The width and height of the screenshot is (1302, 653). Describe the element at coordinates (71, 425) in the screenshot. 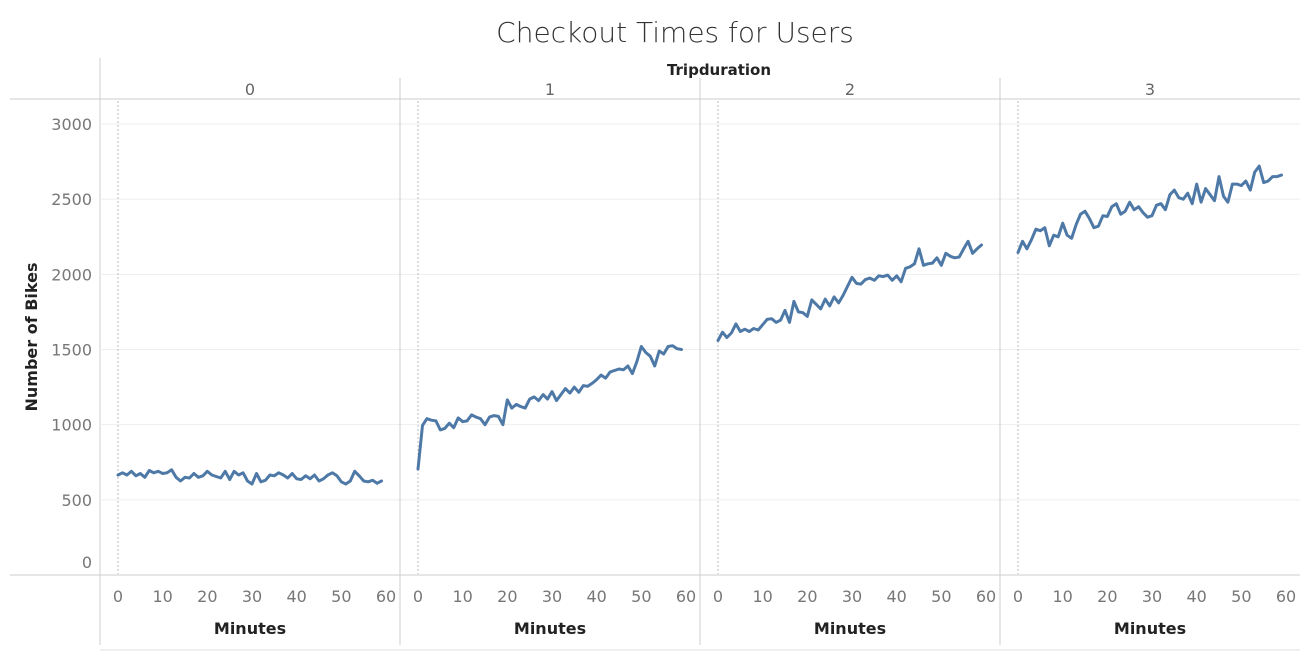

I see `y-tick-label: 1000` at that location.